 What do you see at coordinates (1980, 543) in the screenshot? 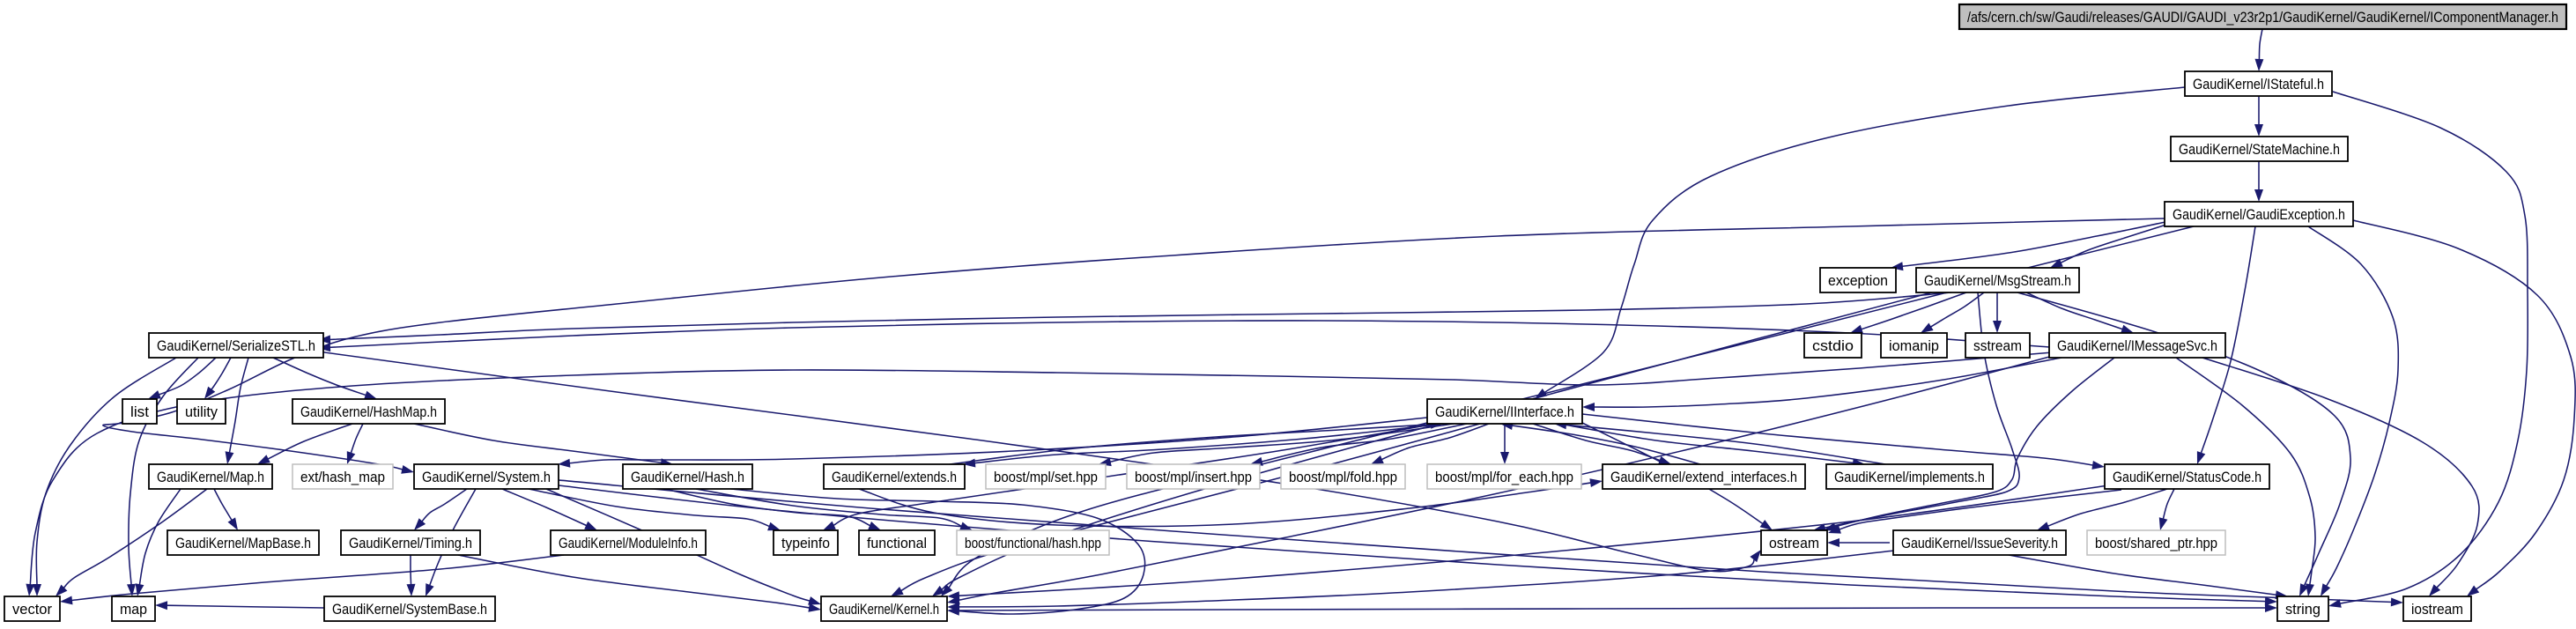
I see `svg-text: GaudiKernel/IssueSeverity.h` at bounding box center [1980, 543].